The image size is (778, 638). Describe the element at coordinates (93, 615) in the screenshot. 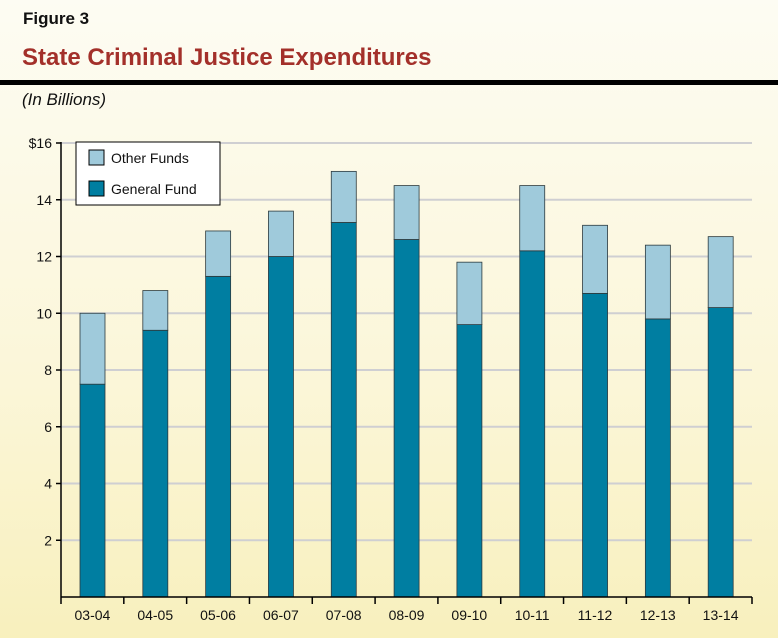

I see `x-tick-label: 03-04` at that location.